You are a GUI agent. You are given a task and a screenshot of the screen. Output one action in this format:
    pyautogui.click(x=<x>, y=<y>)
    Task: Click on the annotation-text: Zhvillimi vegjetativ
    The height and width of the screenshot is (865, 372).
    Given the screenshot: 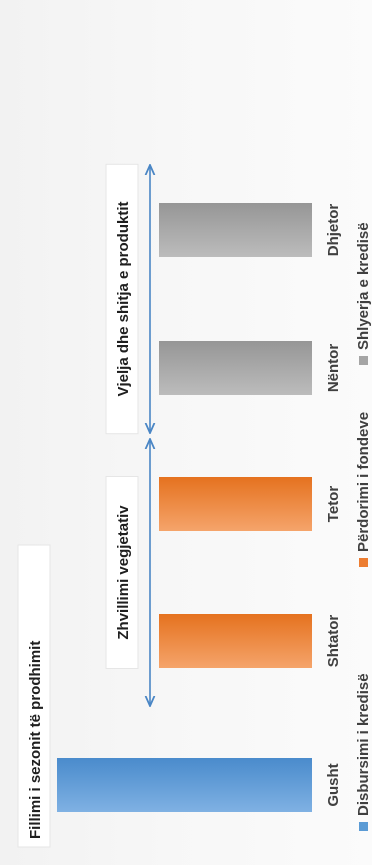 What is the action you would take?
    pyautogui.click(x=123, y=572)
    